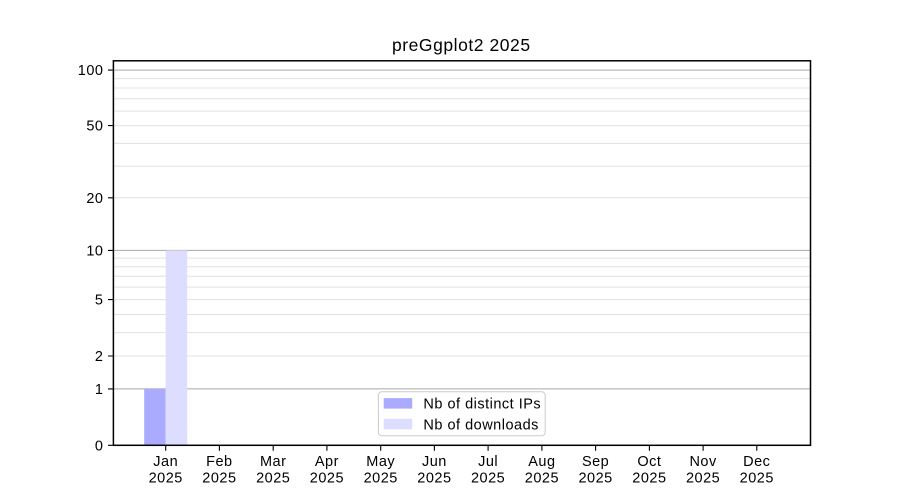 Image resolution: width=900 pixels, height=500 pixels. What do you see at coordinates (481, 425) in the screenshot?
I see `svg-text: Nb of downloads` at bounding box center [481, 425].